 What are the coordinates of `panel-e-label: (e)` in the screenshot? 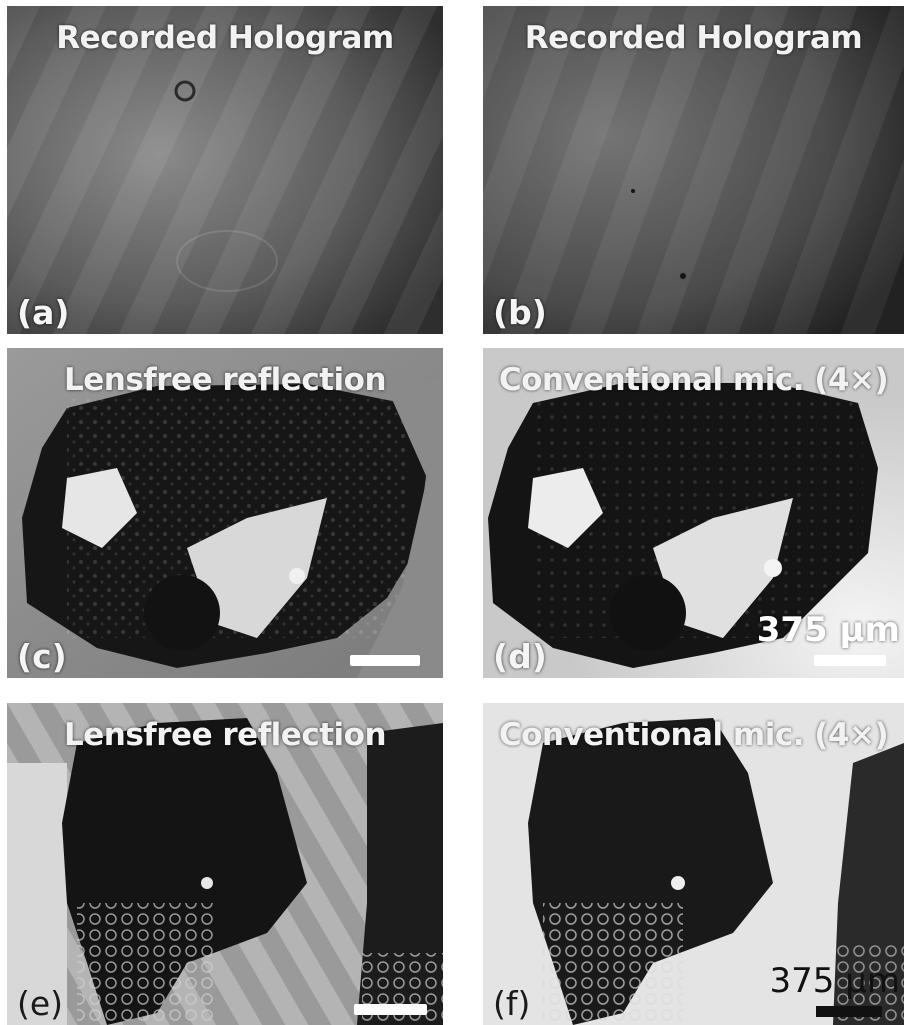 It's located at (40, 1003).